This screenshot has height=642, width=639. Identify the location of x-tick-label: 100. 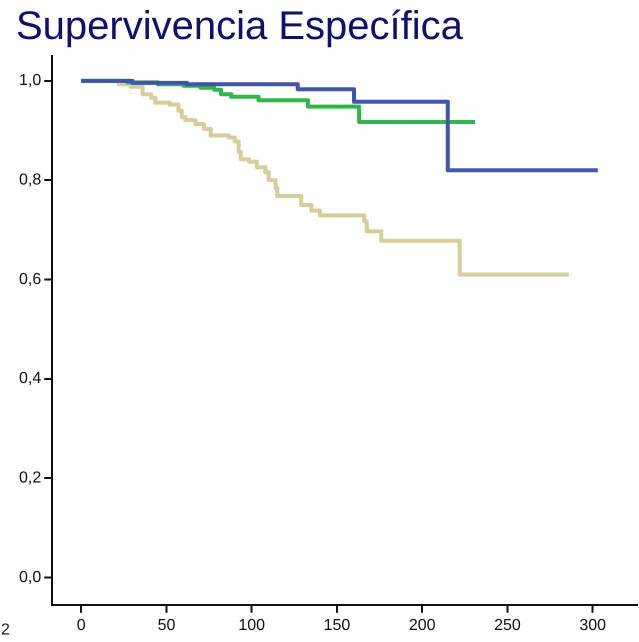
(252, 625).